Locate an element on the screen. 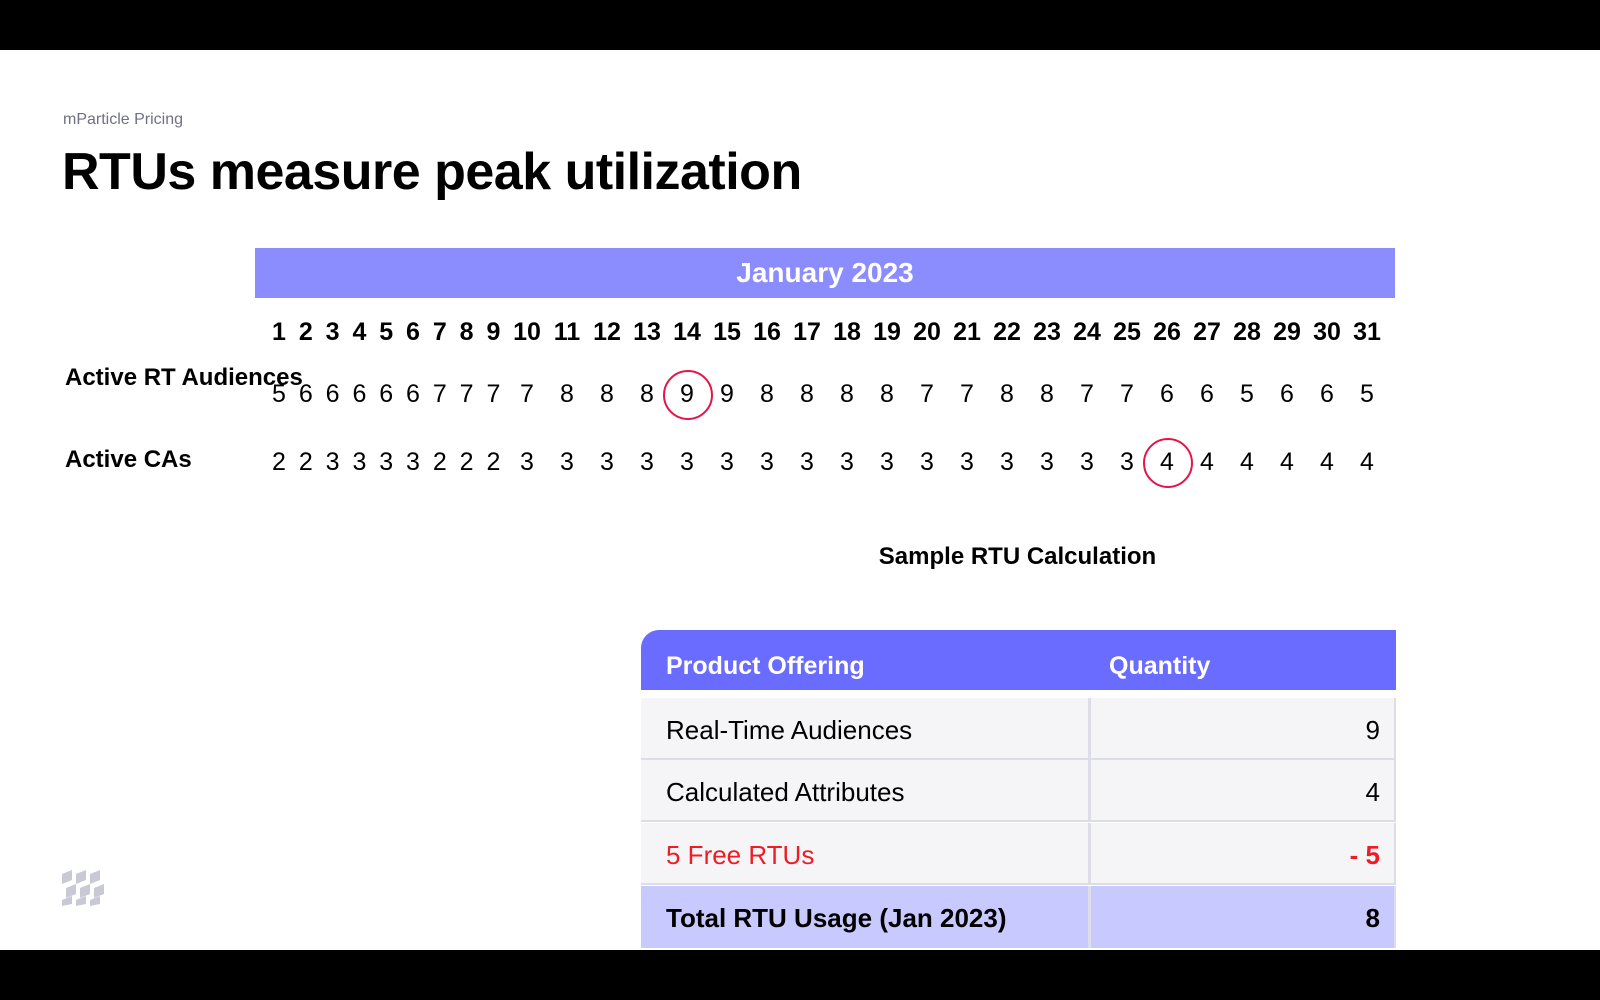 The width and height of the screenshot is (1600, 1000). day-number: 30 is located at coordinates (1327, 332).